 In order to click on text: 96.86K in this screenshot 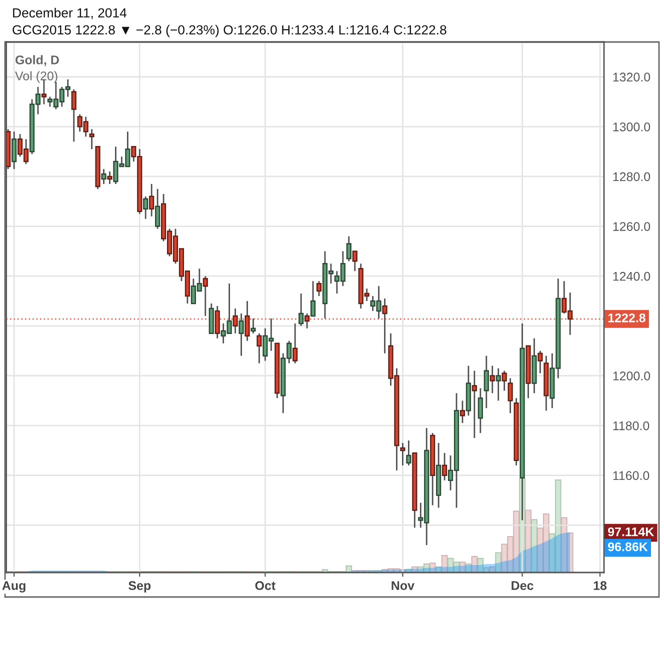, I will do `click(628, 547)`.